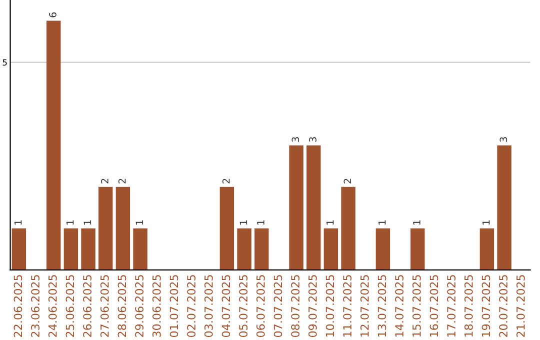 Image resolution: width=540 pixels, height=340 pixels. I want to click on x-tick-label: 12.07.2025, so click(364, 306).